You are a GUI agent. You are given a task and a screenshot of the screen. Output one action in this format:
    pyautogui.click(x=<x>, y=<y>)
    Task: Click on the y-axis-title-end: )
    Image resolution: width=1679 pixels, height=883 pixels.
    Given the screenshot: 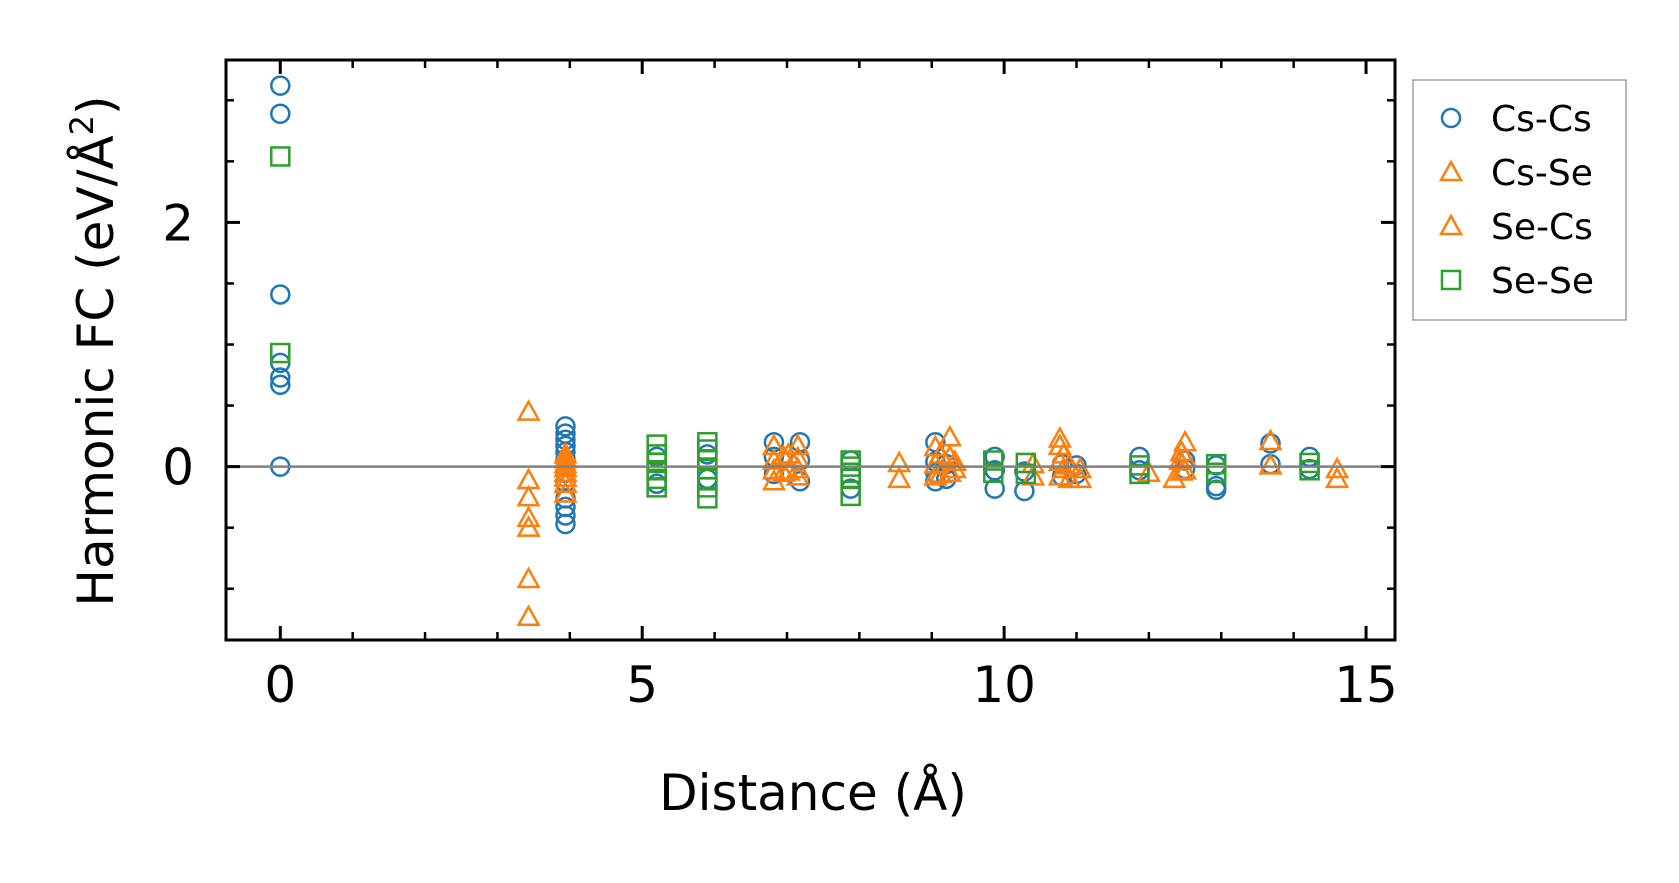 What is the action you would take?
    pyautogui.click(x=96, y=105)
    